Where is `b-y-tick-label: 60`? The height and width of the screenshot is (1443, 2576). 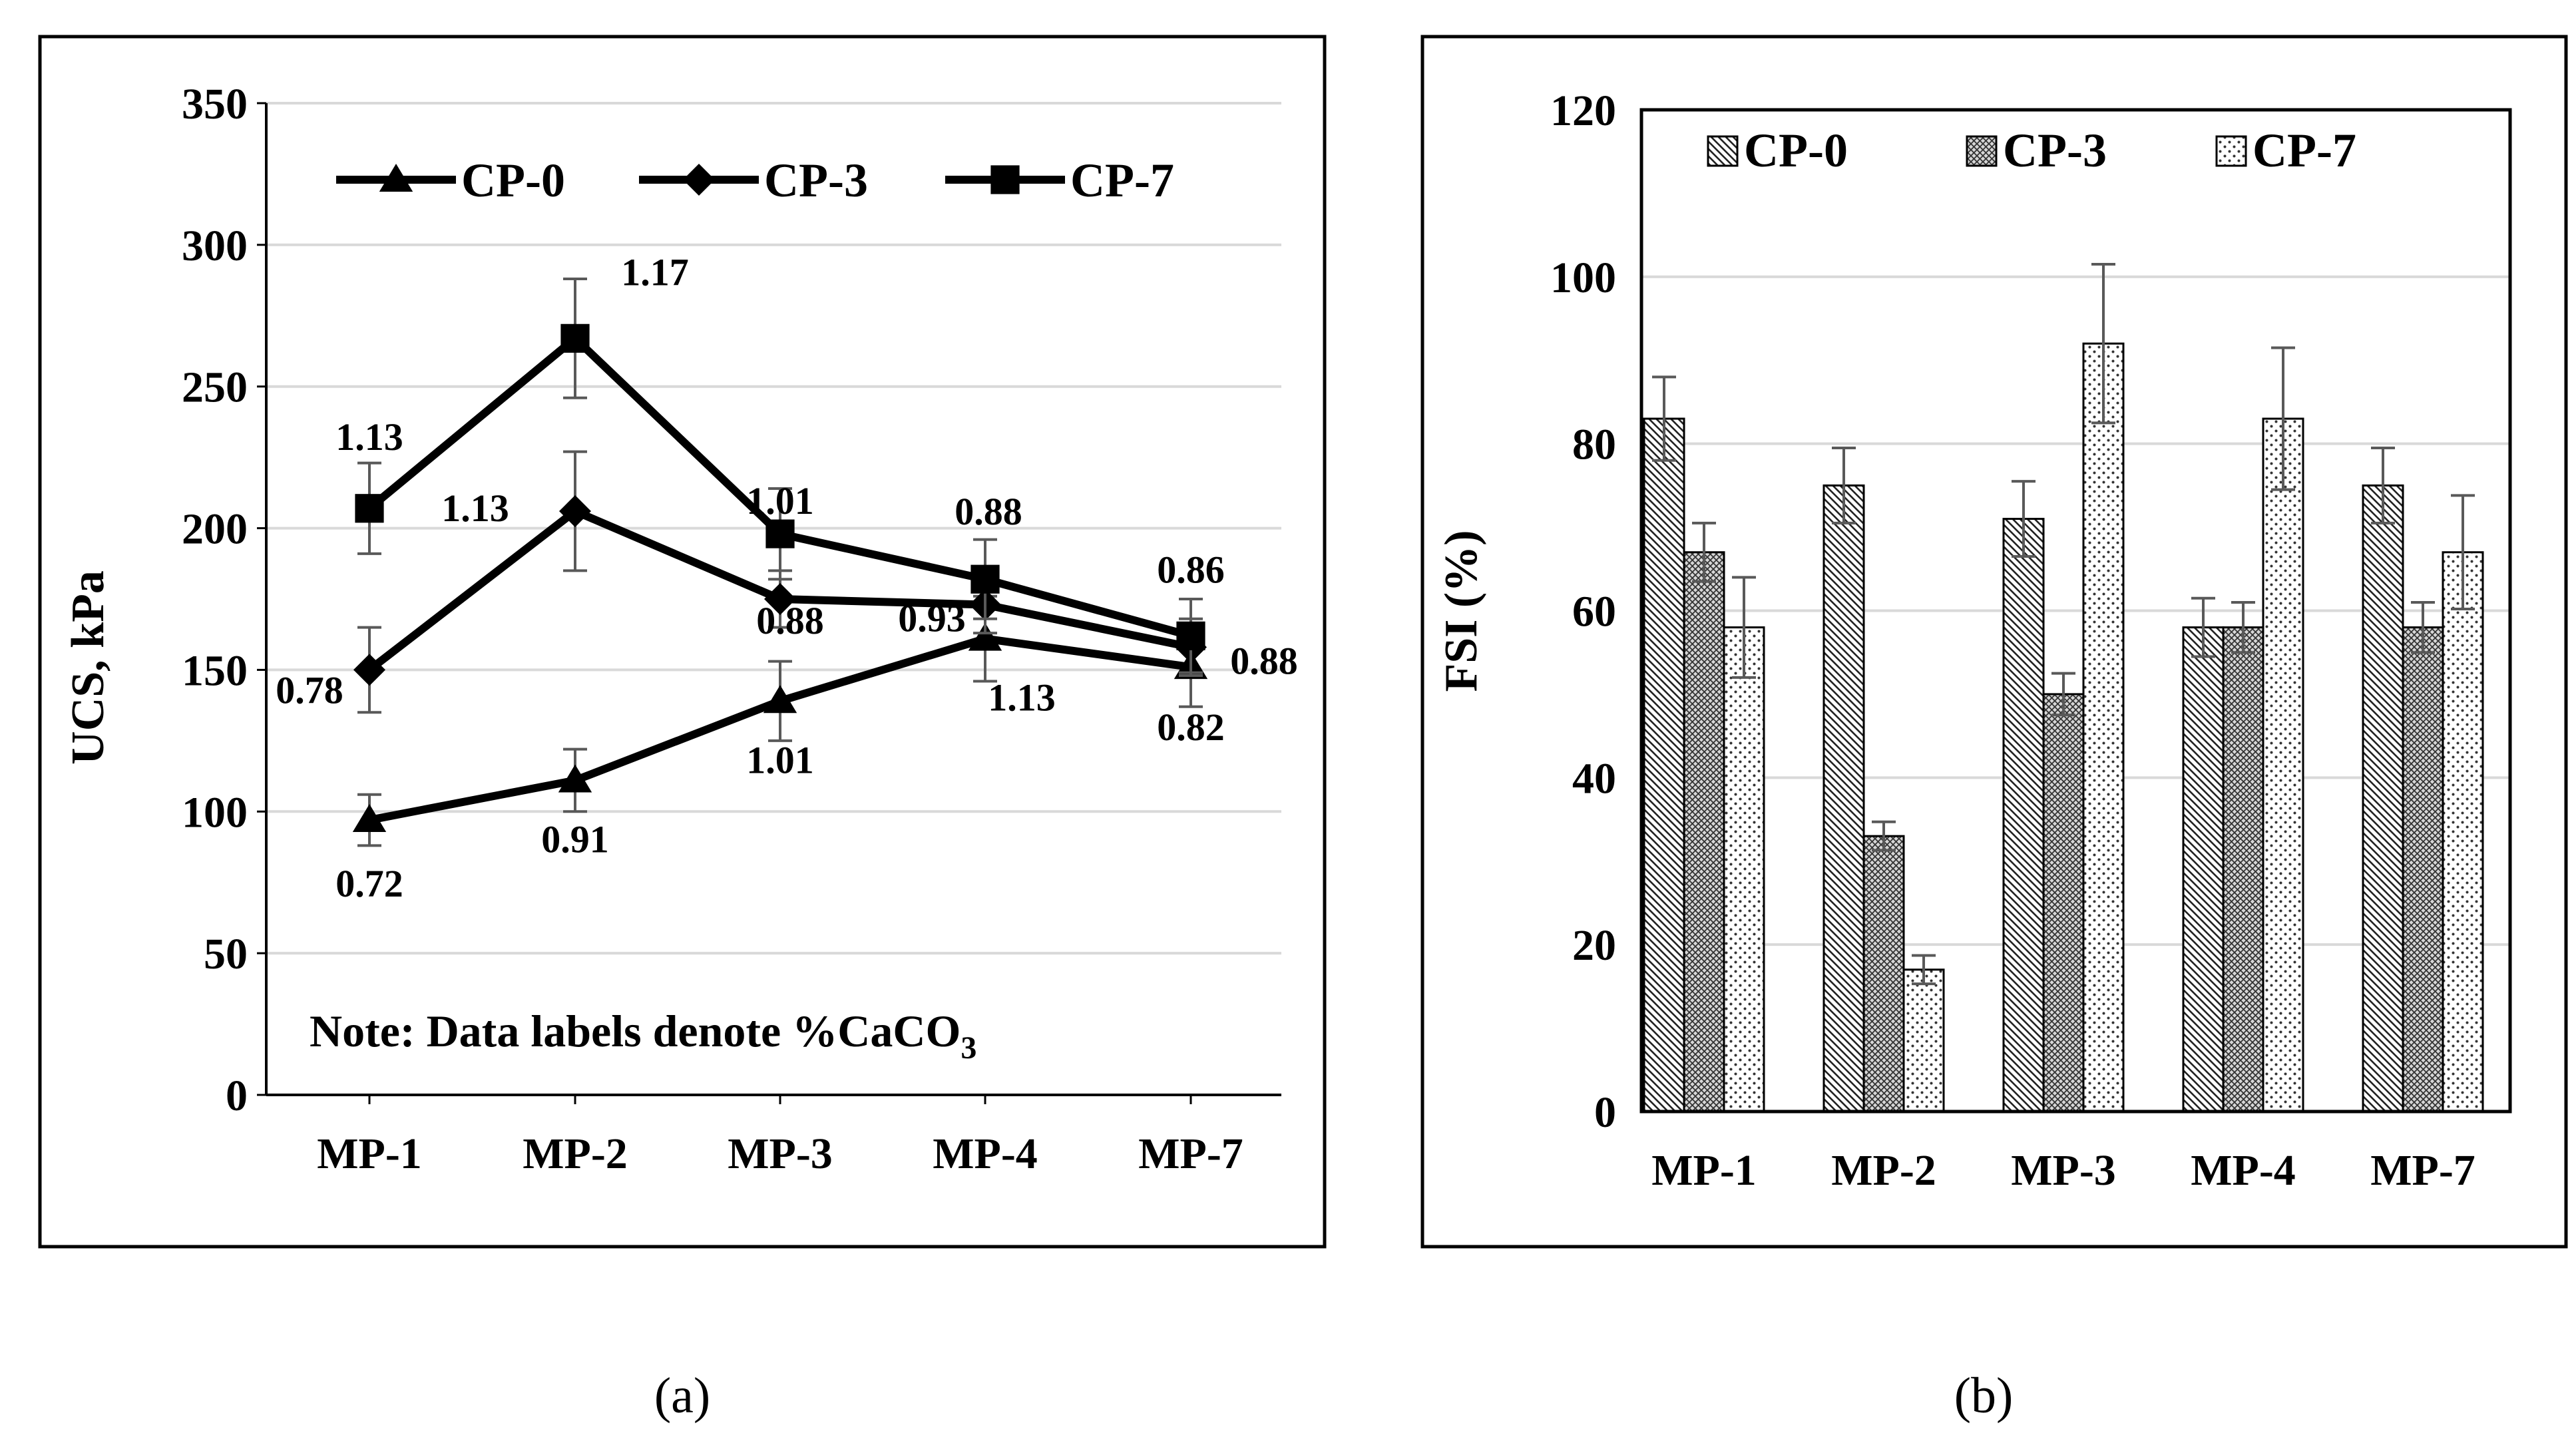
b-y-tick-label: 60 is located at coordinates (1594, 612).